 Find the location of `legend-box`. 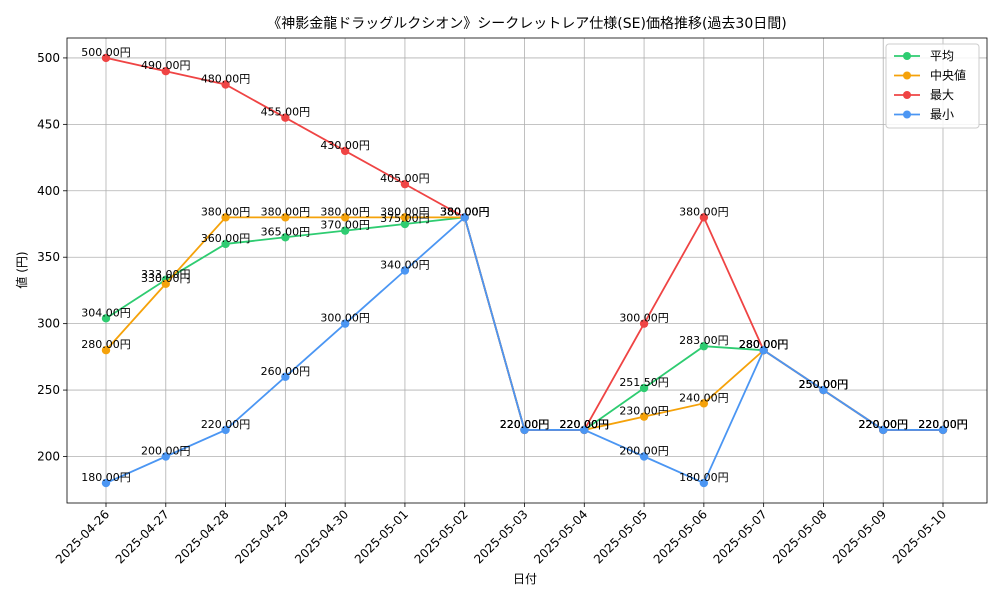

legend-box is located at coordinates (932, 86).